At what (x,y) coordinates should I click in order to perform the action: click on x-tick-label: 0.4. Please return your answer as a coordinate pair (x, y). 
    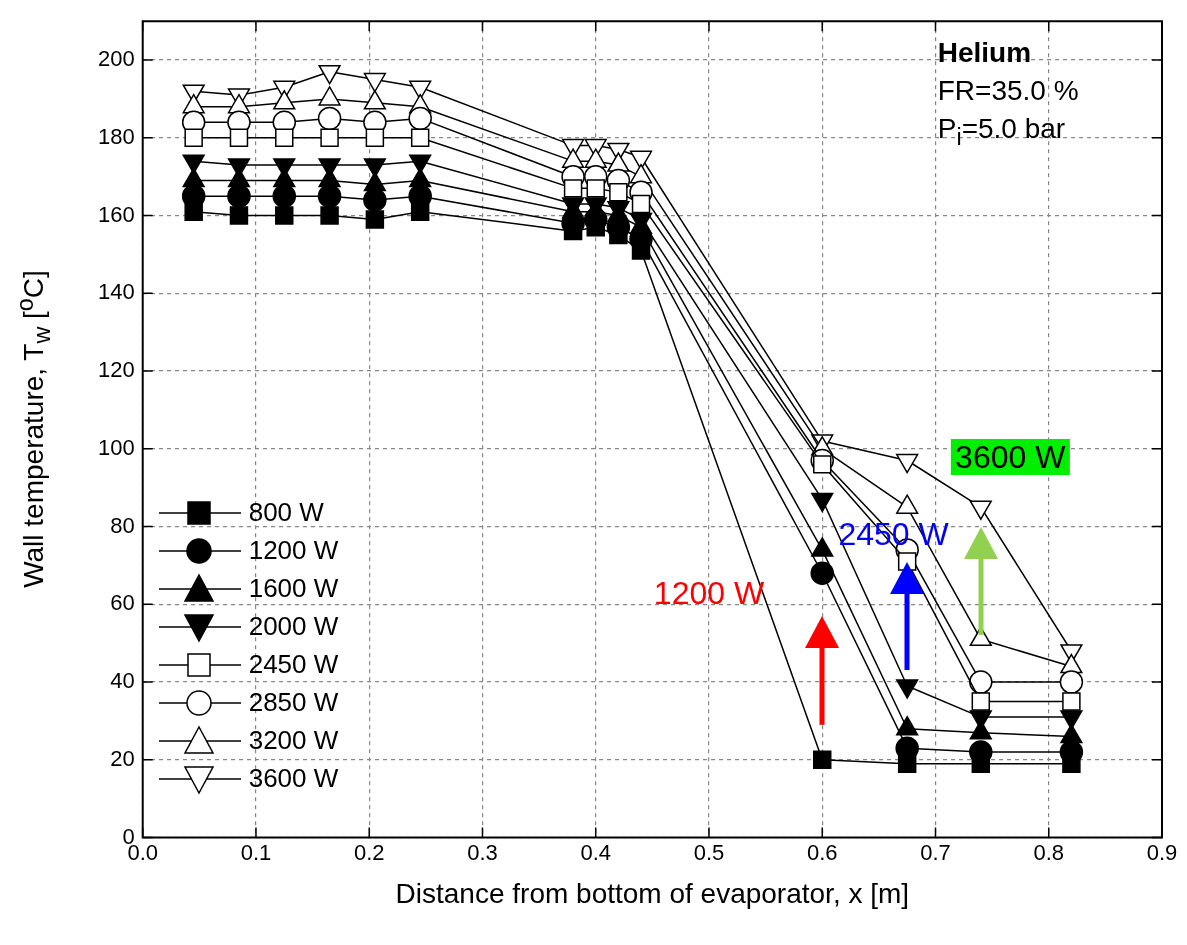
    Looking at the image, I should click on (596, 852).